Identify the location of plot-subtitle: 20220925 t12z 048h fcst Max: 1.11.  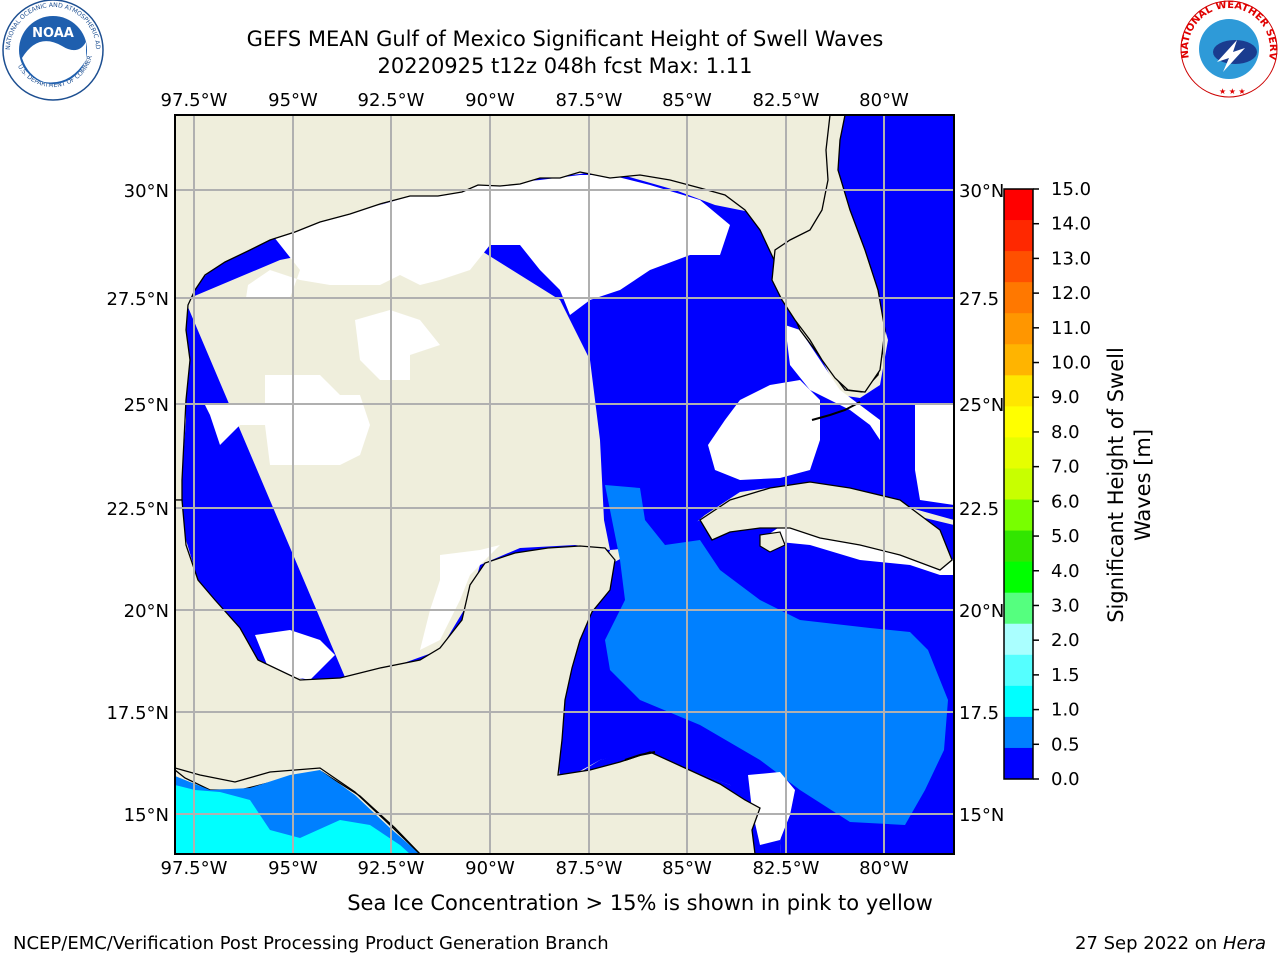
(565, 66).